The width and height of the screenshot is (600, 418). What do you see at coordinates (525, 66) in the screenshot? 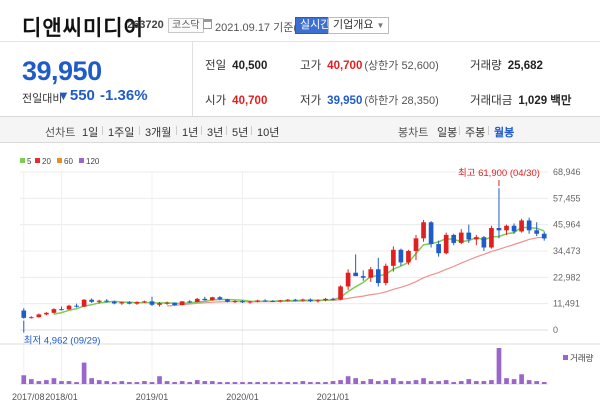
I see `stat-value: 25,682` at bounding box center [525, 66].